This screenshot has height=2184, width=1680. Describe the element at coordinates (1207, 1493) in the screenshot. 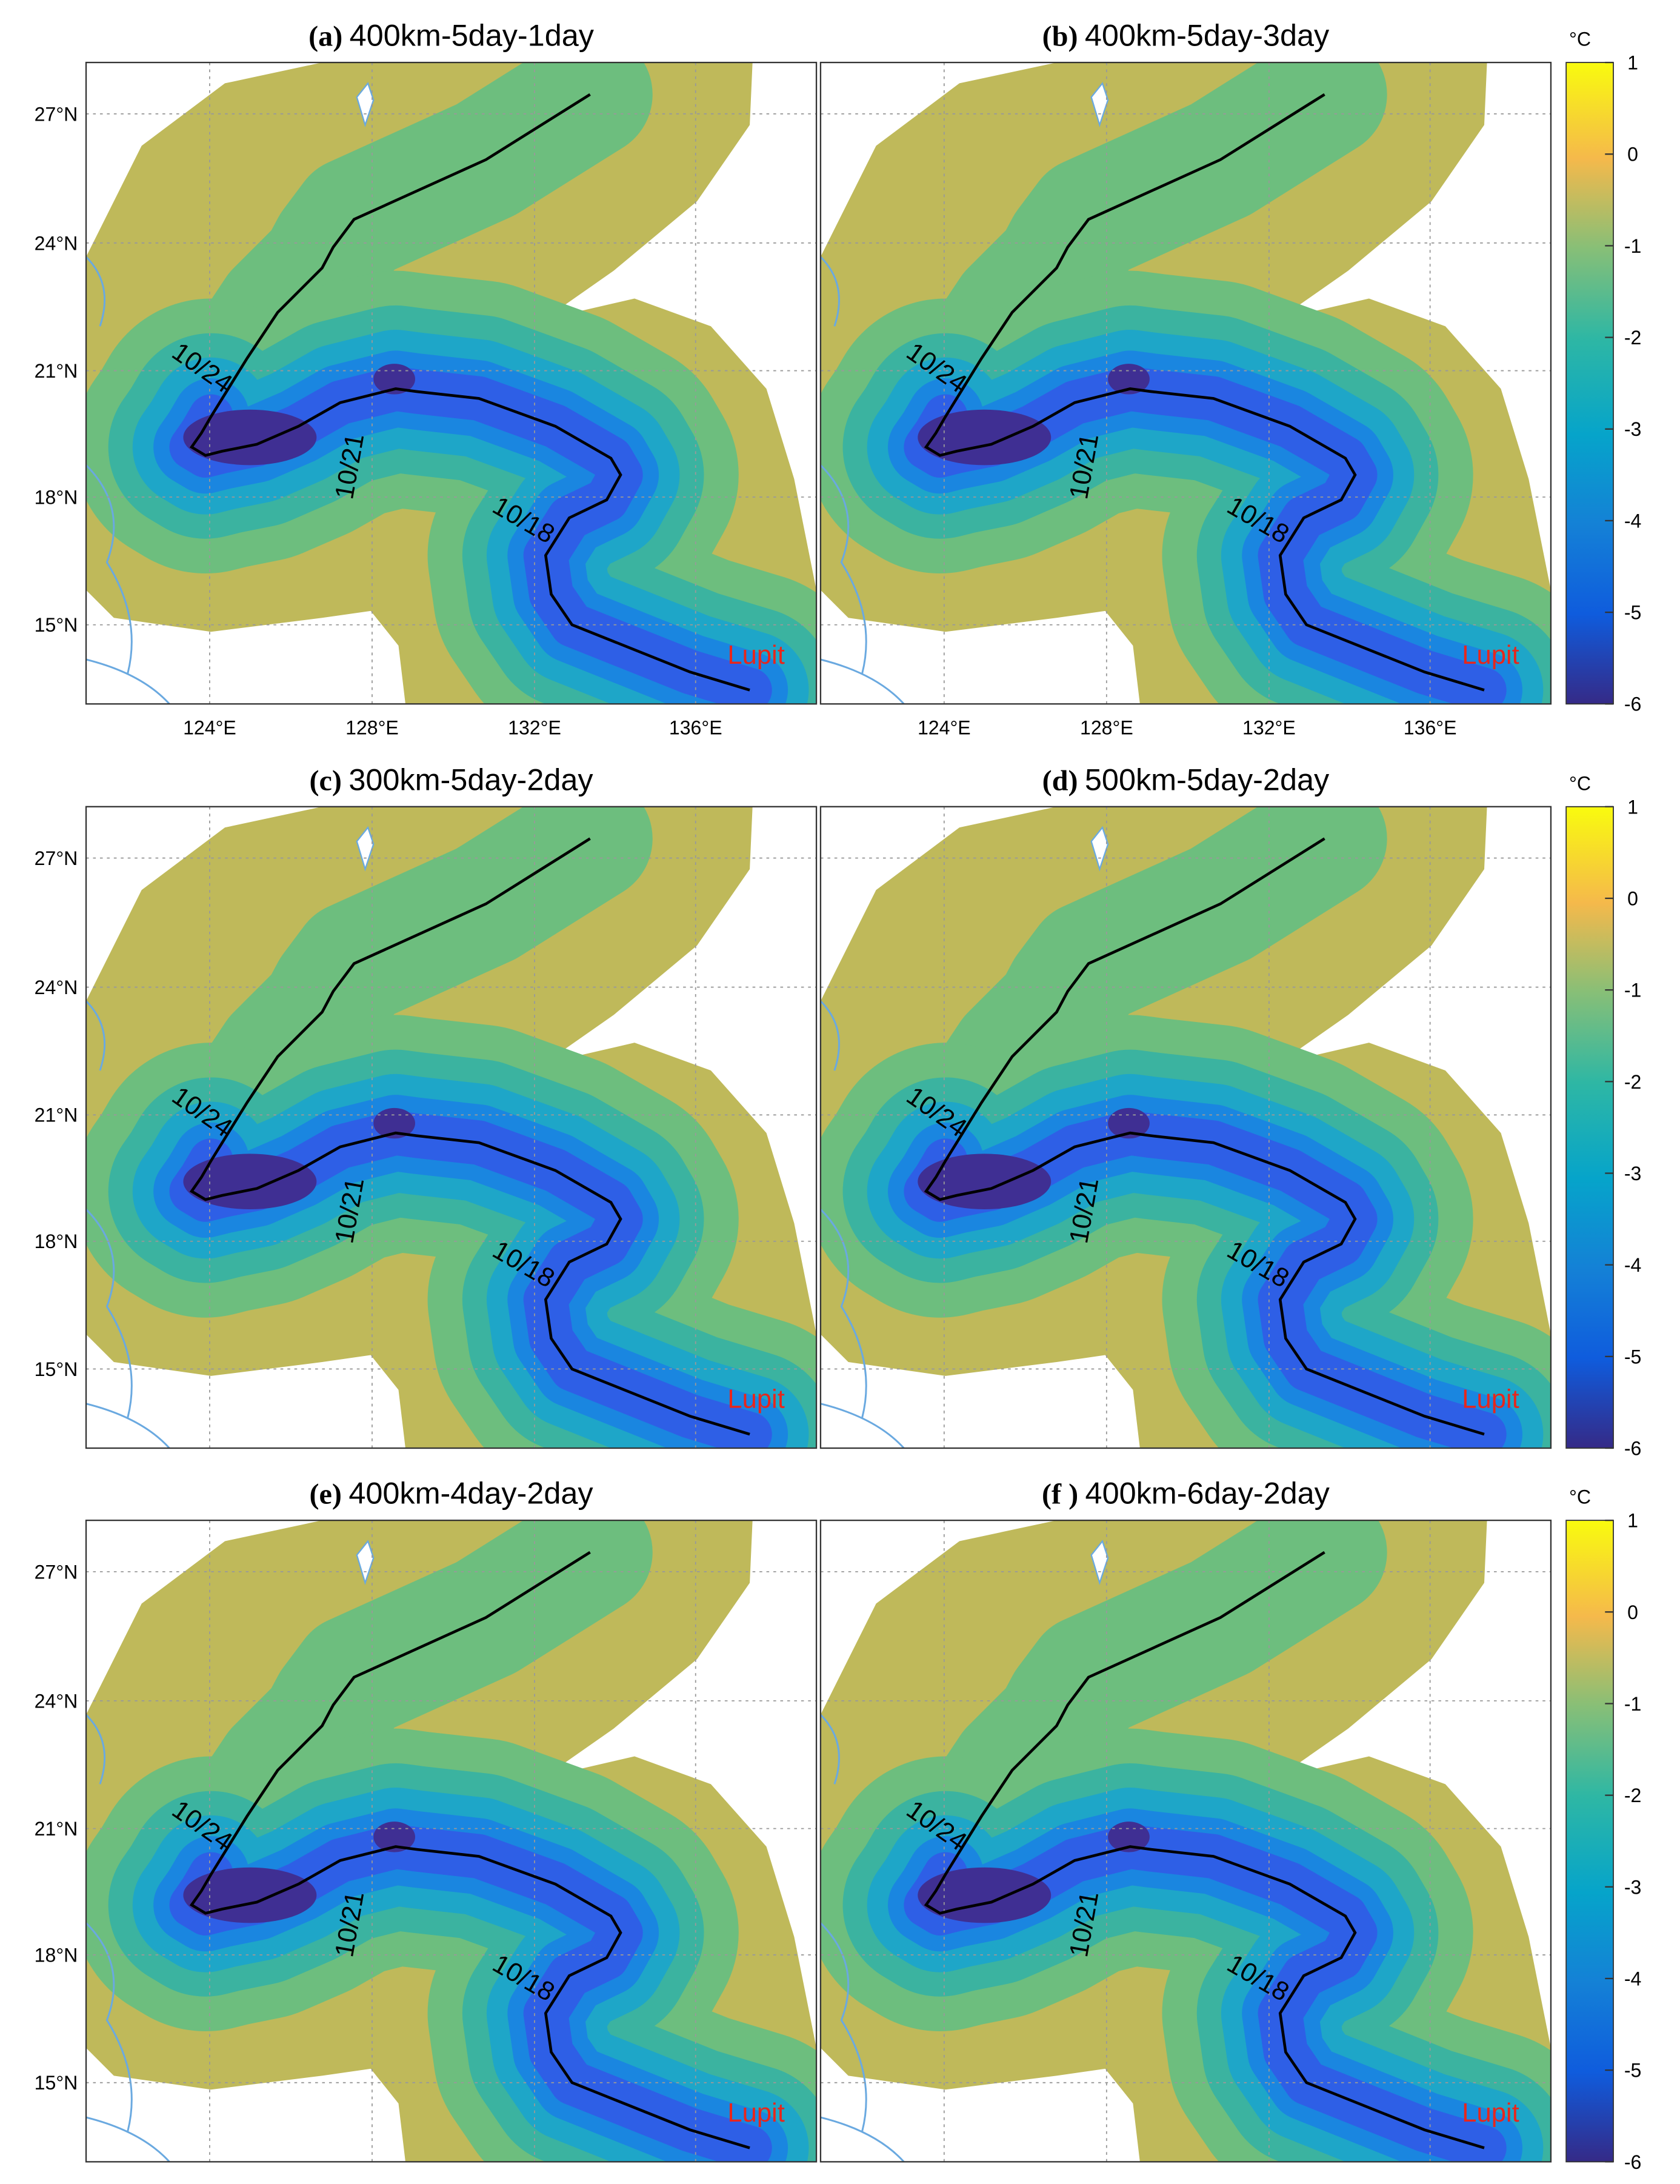

I see `panel-title-text: 400km-6day-2day` at that location.